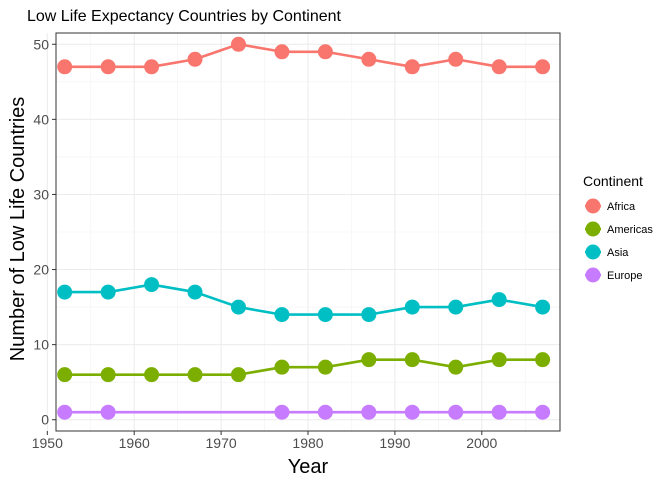 Image resolution: width=672 pixels, height=480 pixels. Describe the element at coordinates (41, 345) in the screenshot. I see `y-tick-label: 10` at that location.